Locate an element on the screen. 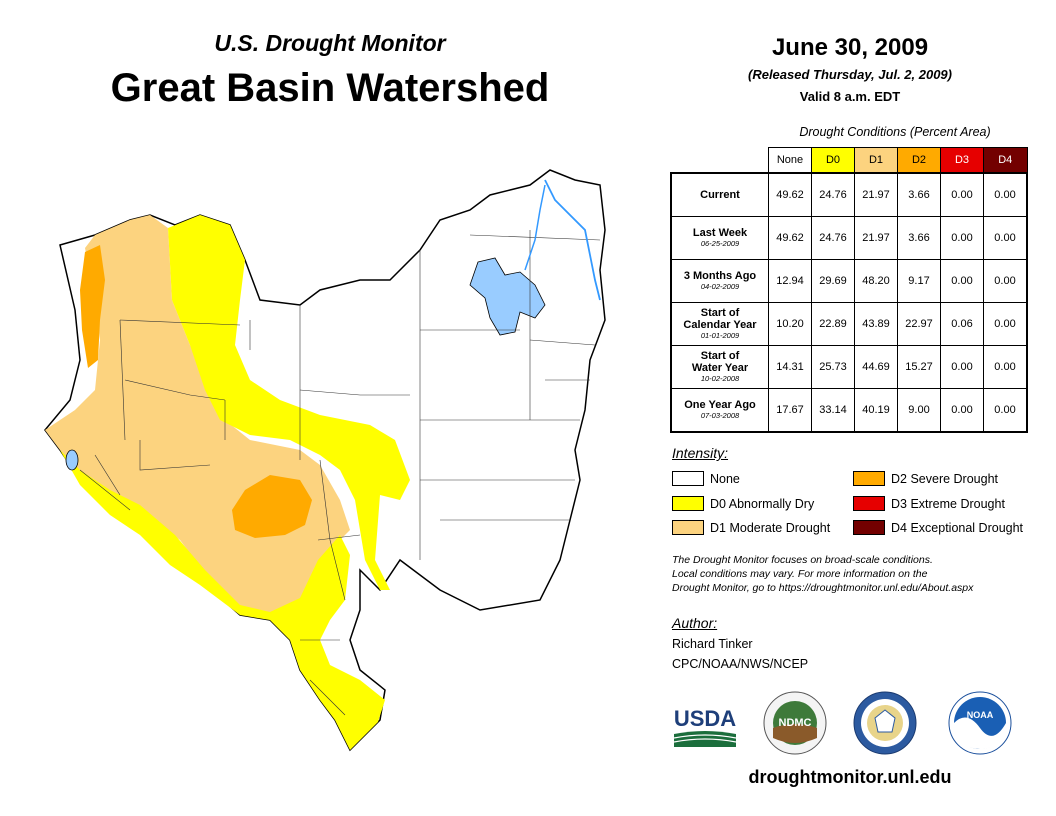  legend-item-none: None is located at coordinates (706, 478).